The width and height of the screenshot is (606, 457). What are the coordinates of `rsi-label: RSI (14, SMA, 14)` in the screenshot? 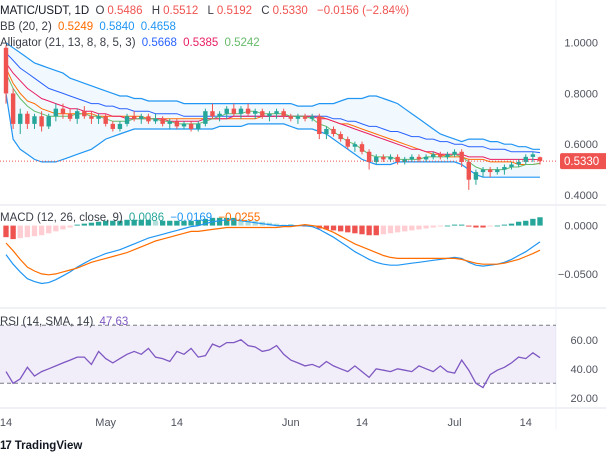 It's located at (47, 322).